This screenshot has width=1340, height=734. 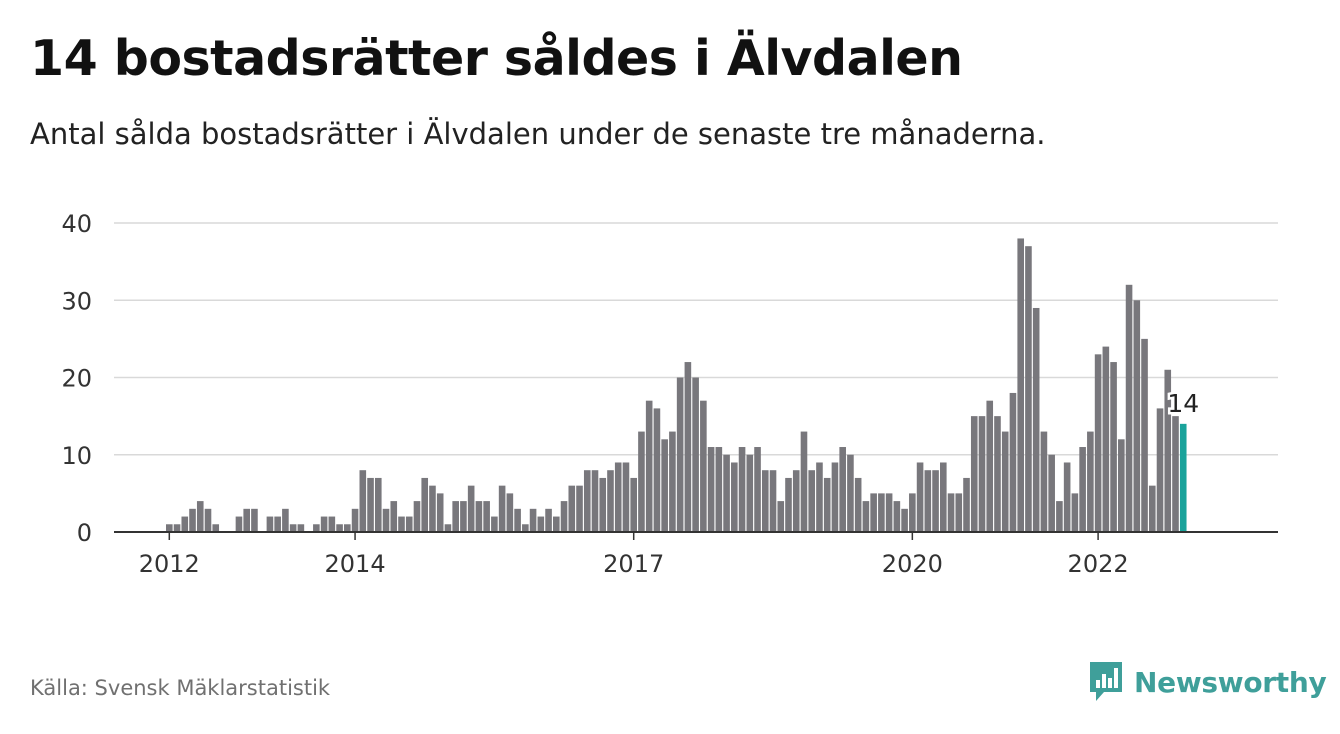 What do you see at coordinates (169, 564) in the screenshot?
I see `x-tick-label: 2012` at bounding box center [169, 564].